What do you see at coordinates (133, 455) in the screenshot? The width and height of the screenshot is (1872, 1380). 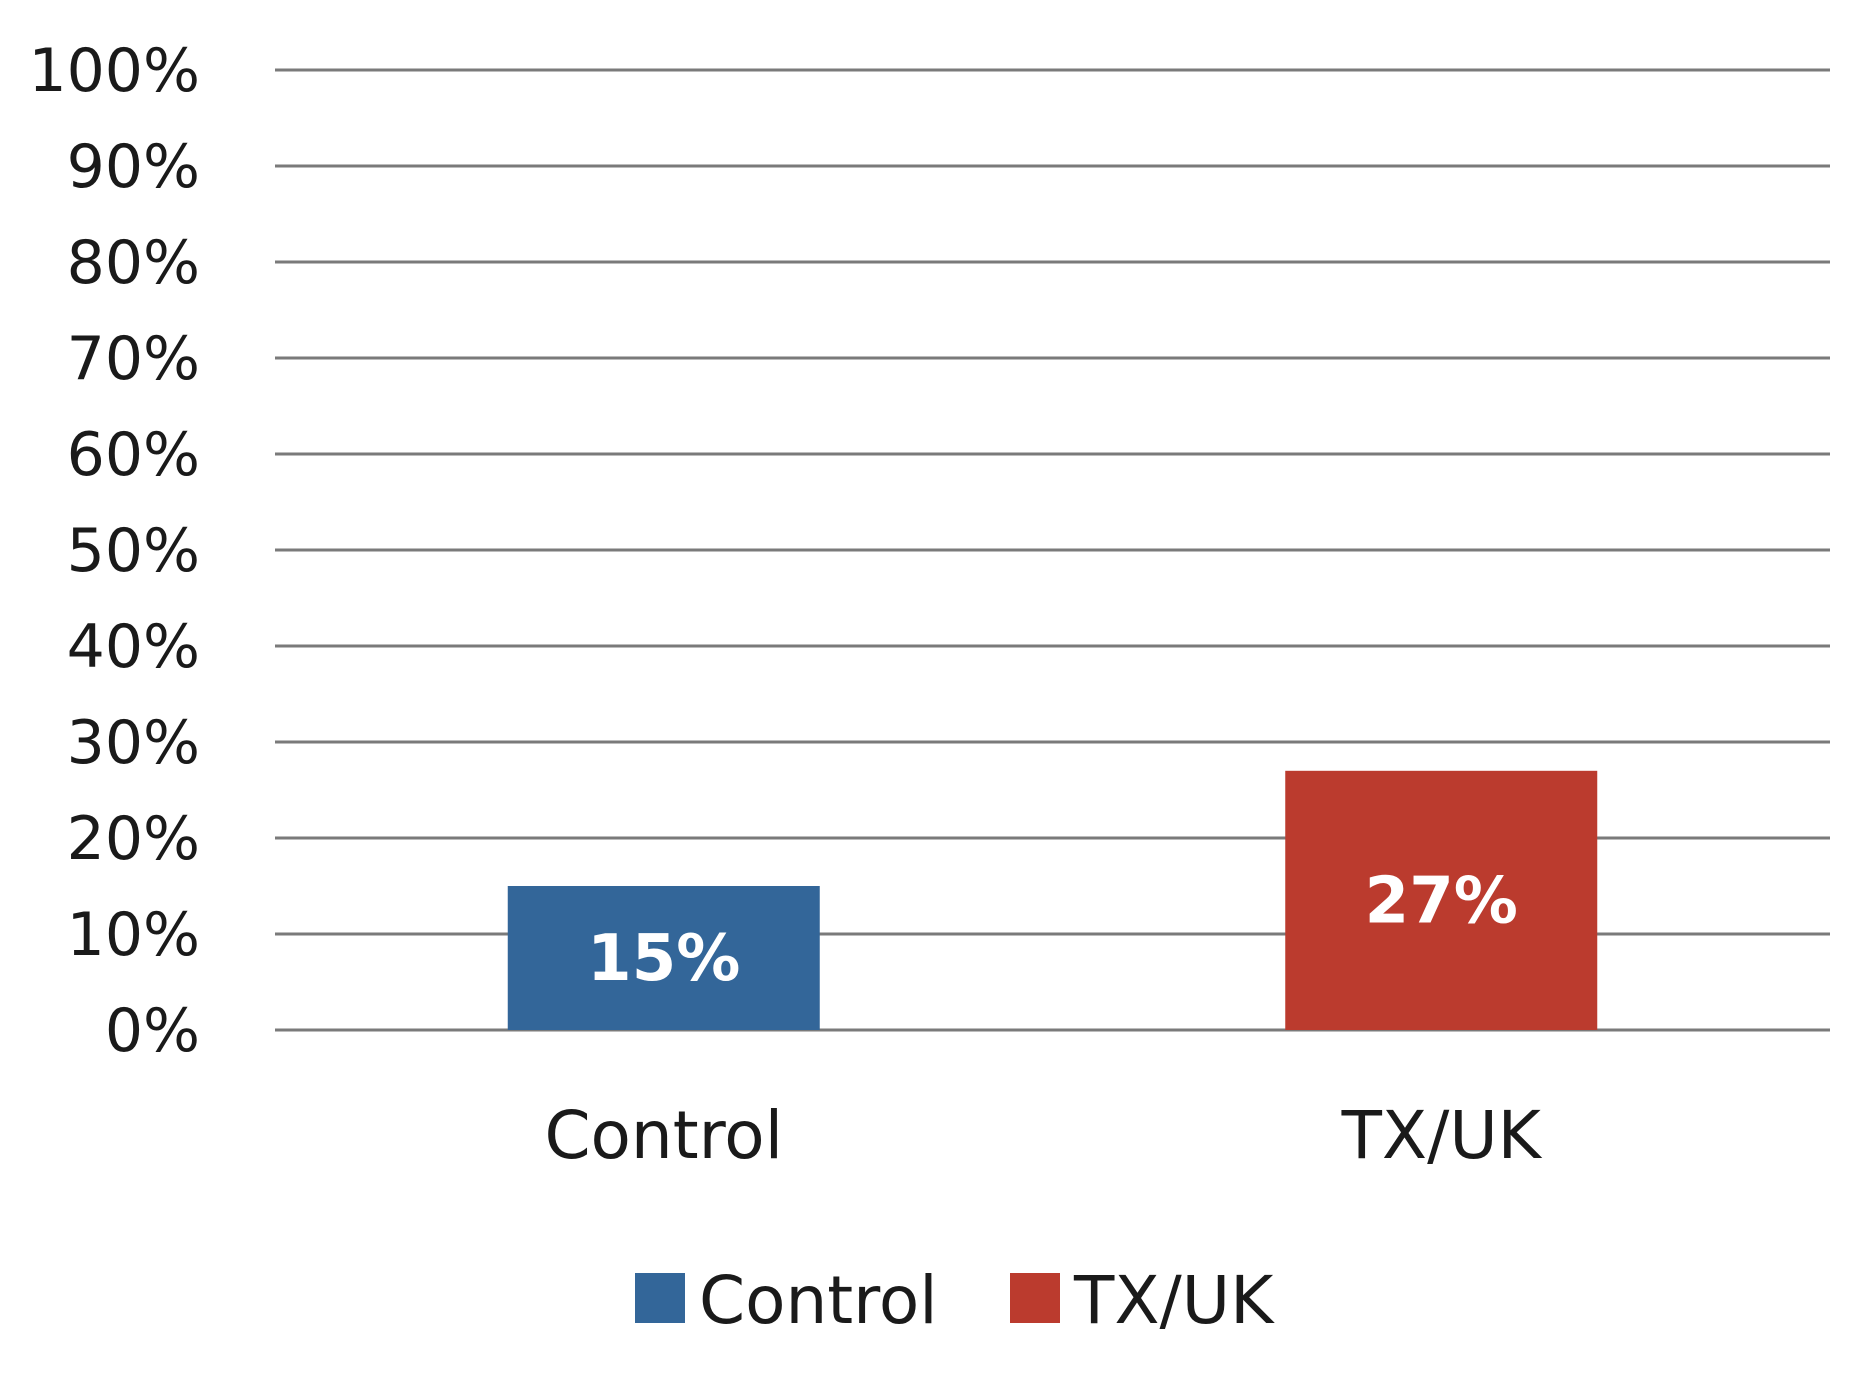 I see `y-tick-label: 60%` at bounding box center [133, 455].